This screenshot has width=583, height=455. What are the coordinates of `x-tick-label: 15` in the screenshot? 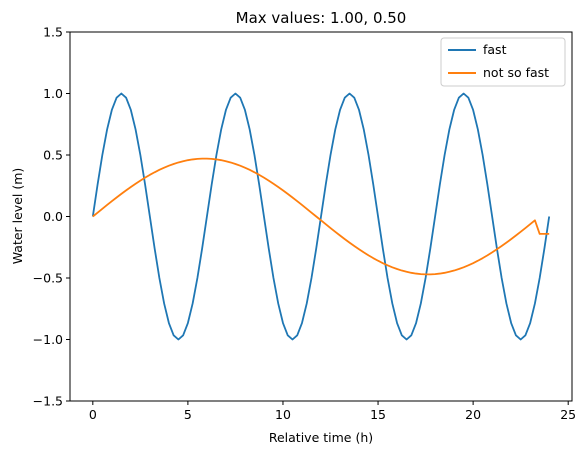 It's located at (378, 414).